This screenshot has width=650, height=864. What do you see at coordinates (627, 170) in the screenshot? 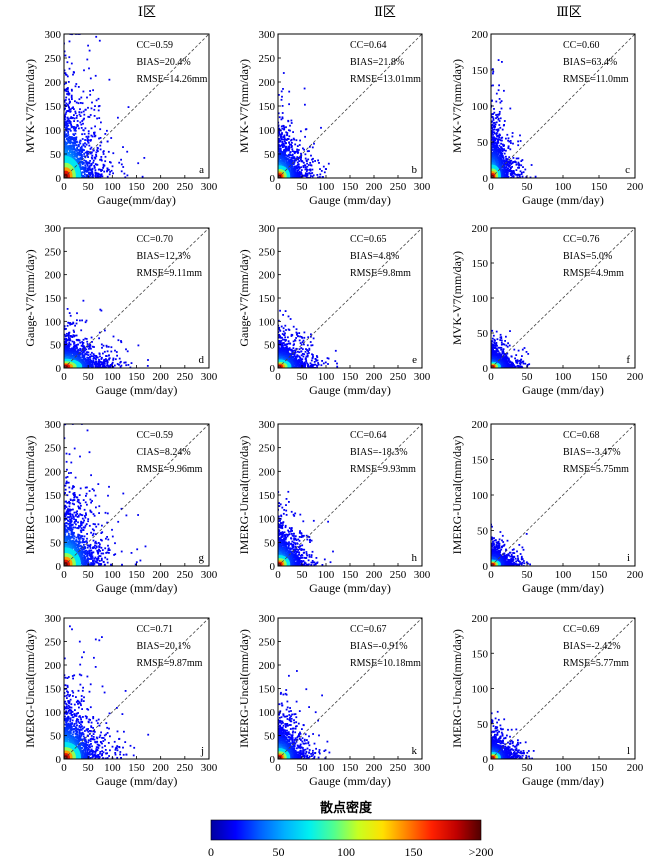
I see `panel-letter-c: c` at bounding box center [627, 170].